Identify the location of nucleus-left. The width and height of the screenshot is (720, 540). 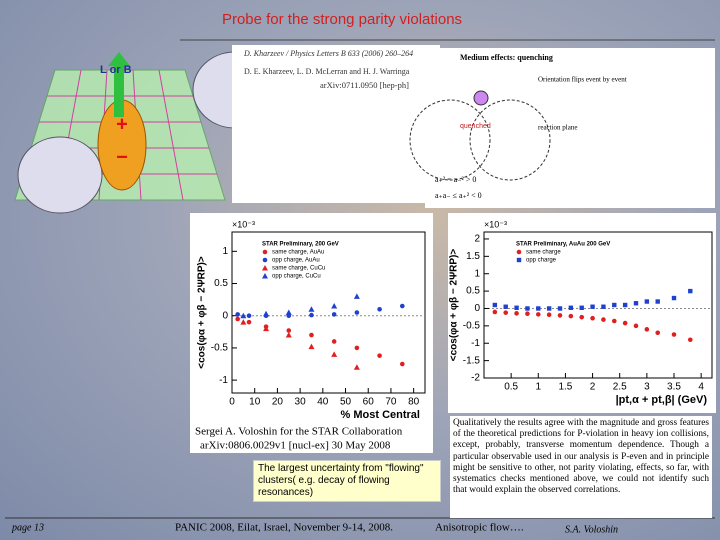
(450, 140).